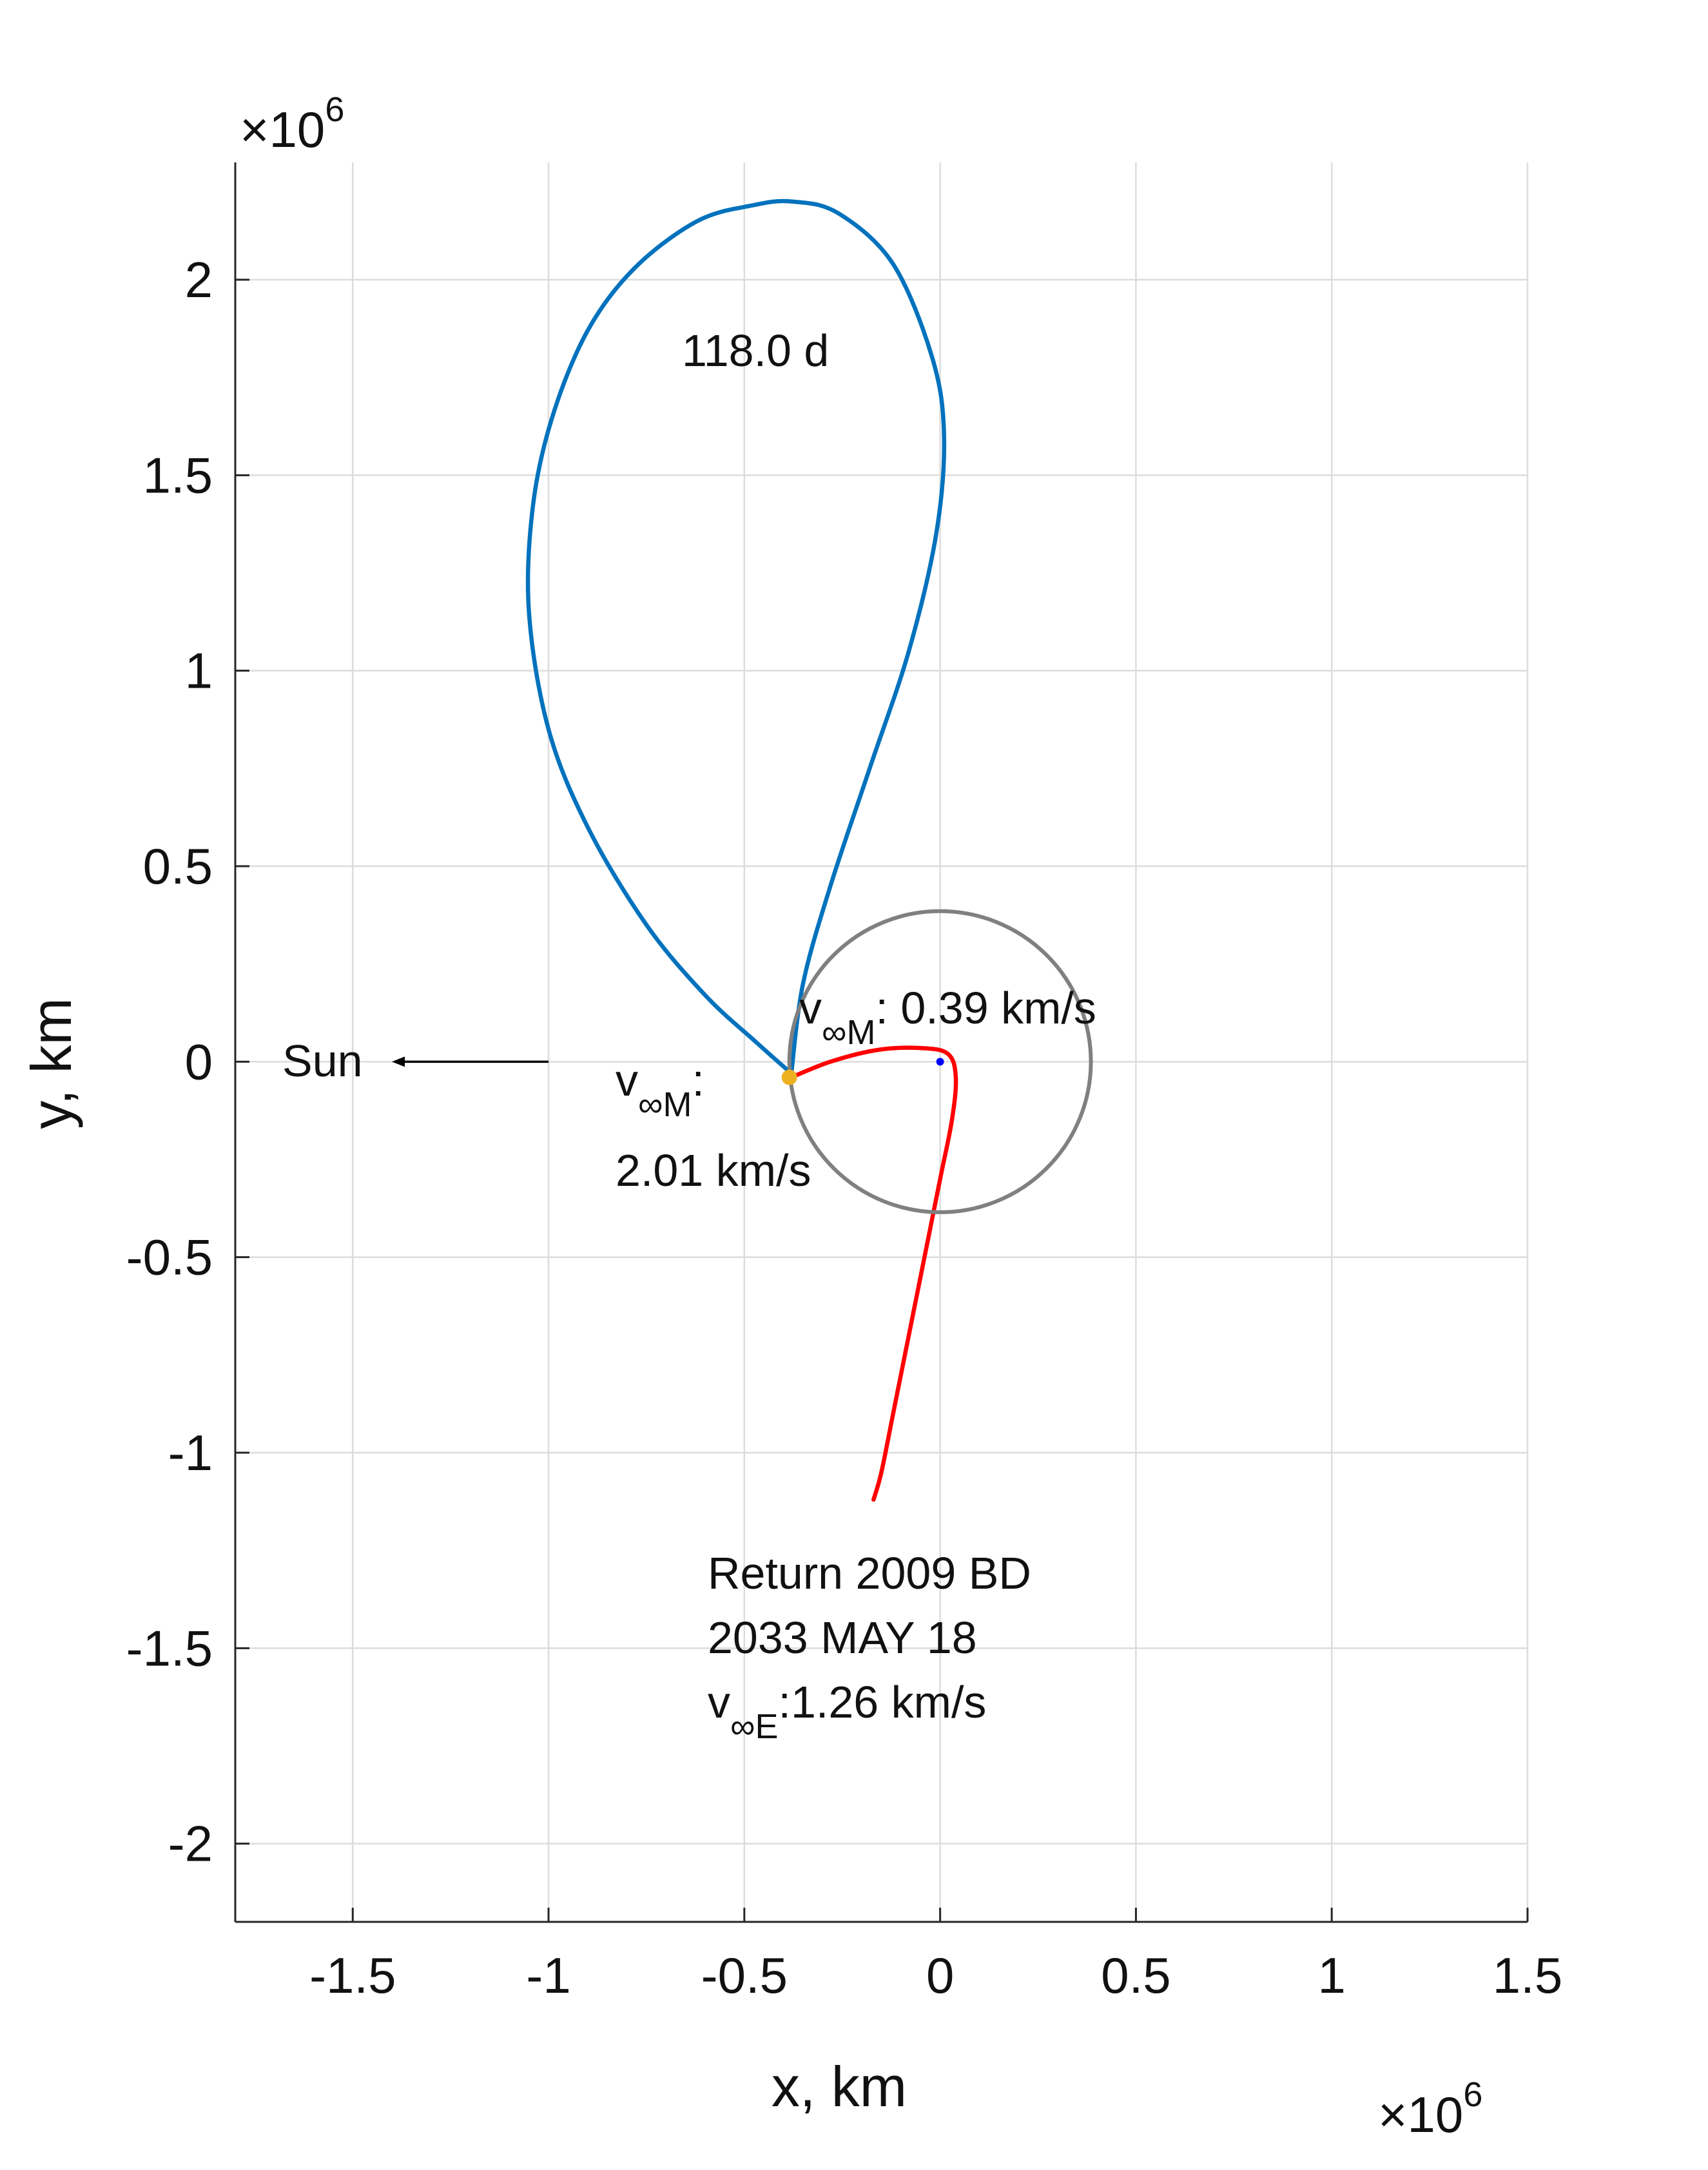 This screenshot has width=1708, height=2170. Describe the element at coordinates (398, 1061) in the screenshot. I see `sun-arrow-head` at that location.